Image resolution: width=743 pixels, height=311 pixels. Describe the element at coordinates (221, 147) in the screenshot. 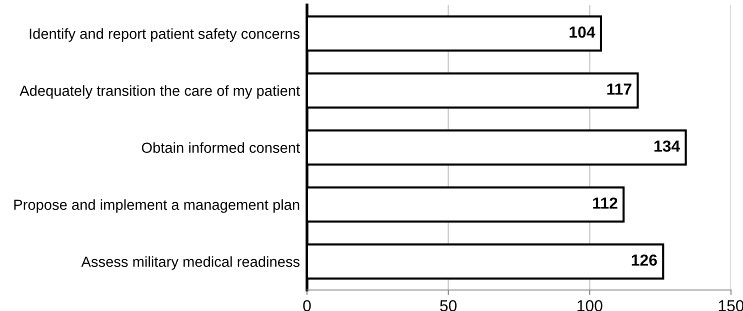

I see `y-tick-label: Obtain informed consent` at that location.